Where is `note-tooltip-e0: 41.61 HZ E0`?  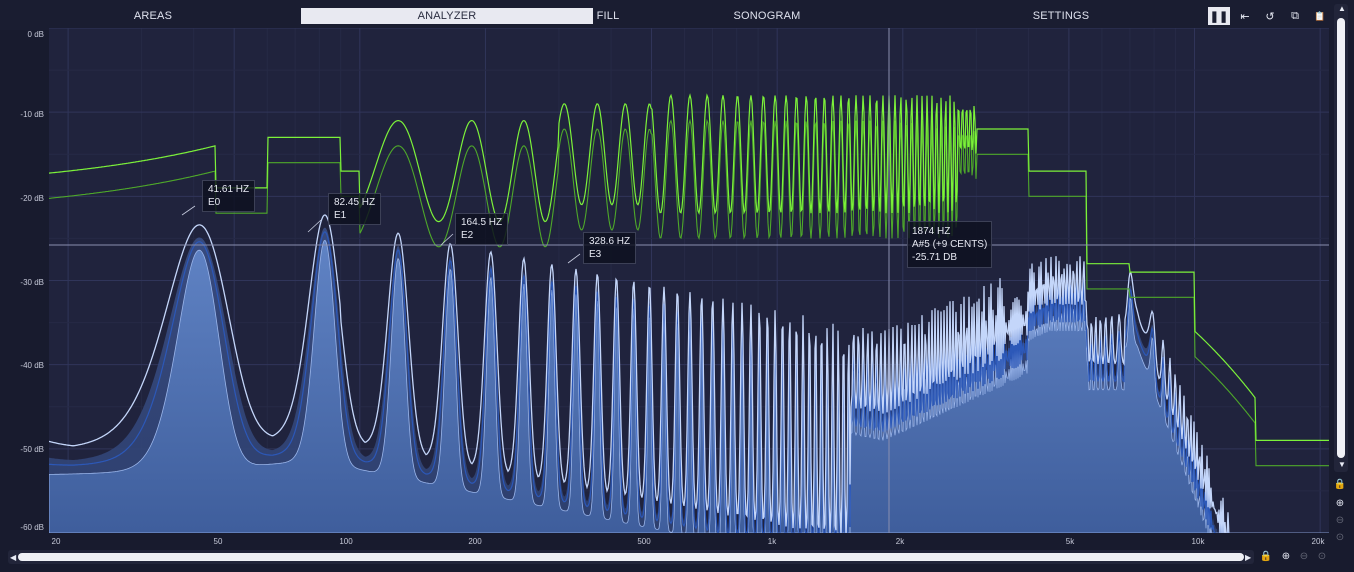
note-tooltip-e0: 41.61 HZ E0 is located at coordinates (229, 196).